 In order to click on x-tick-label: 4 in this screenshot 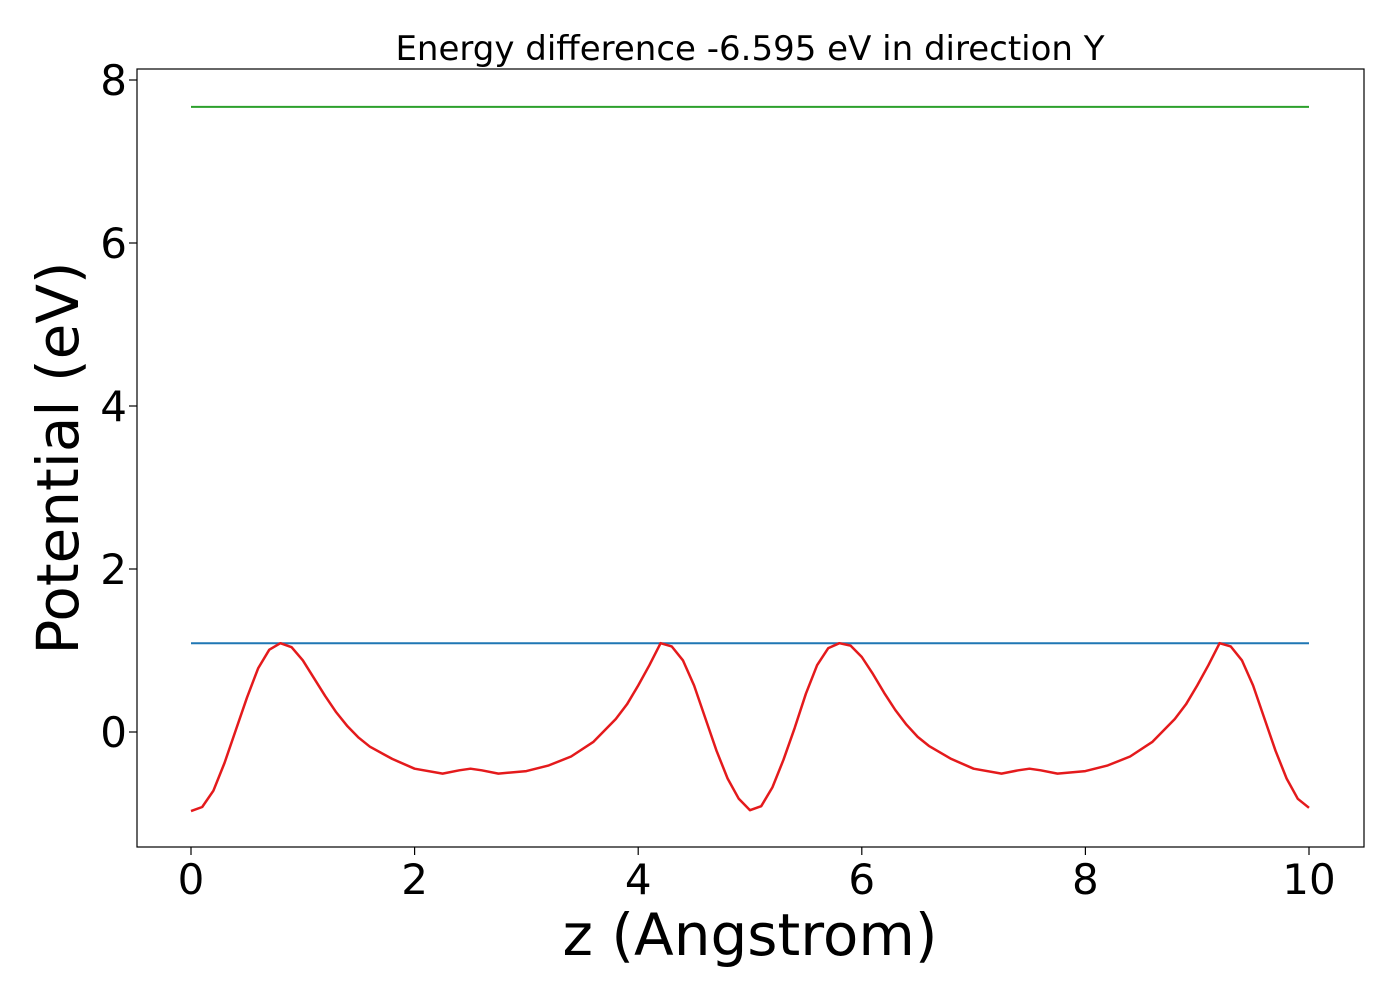, I will do `click(638, 879)`.